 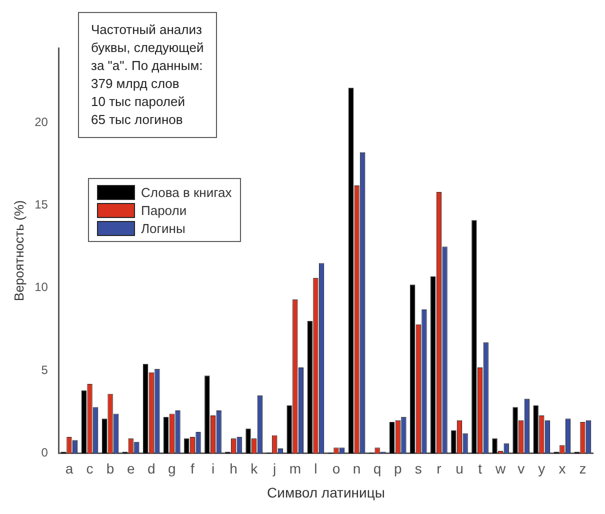 I want to click on x-tick-label: t, so click(x=480, y=468).